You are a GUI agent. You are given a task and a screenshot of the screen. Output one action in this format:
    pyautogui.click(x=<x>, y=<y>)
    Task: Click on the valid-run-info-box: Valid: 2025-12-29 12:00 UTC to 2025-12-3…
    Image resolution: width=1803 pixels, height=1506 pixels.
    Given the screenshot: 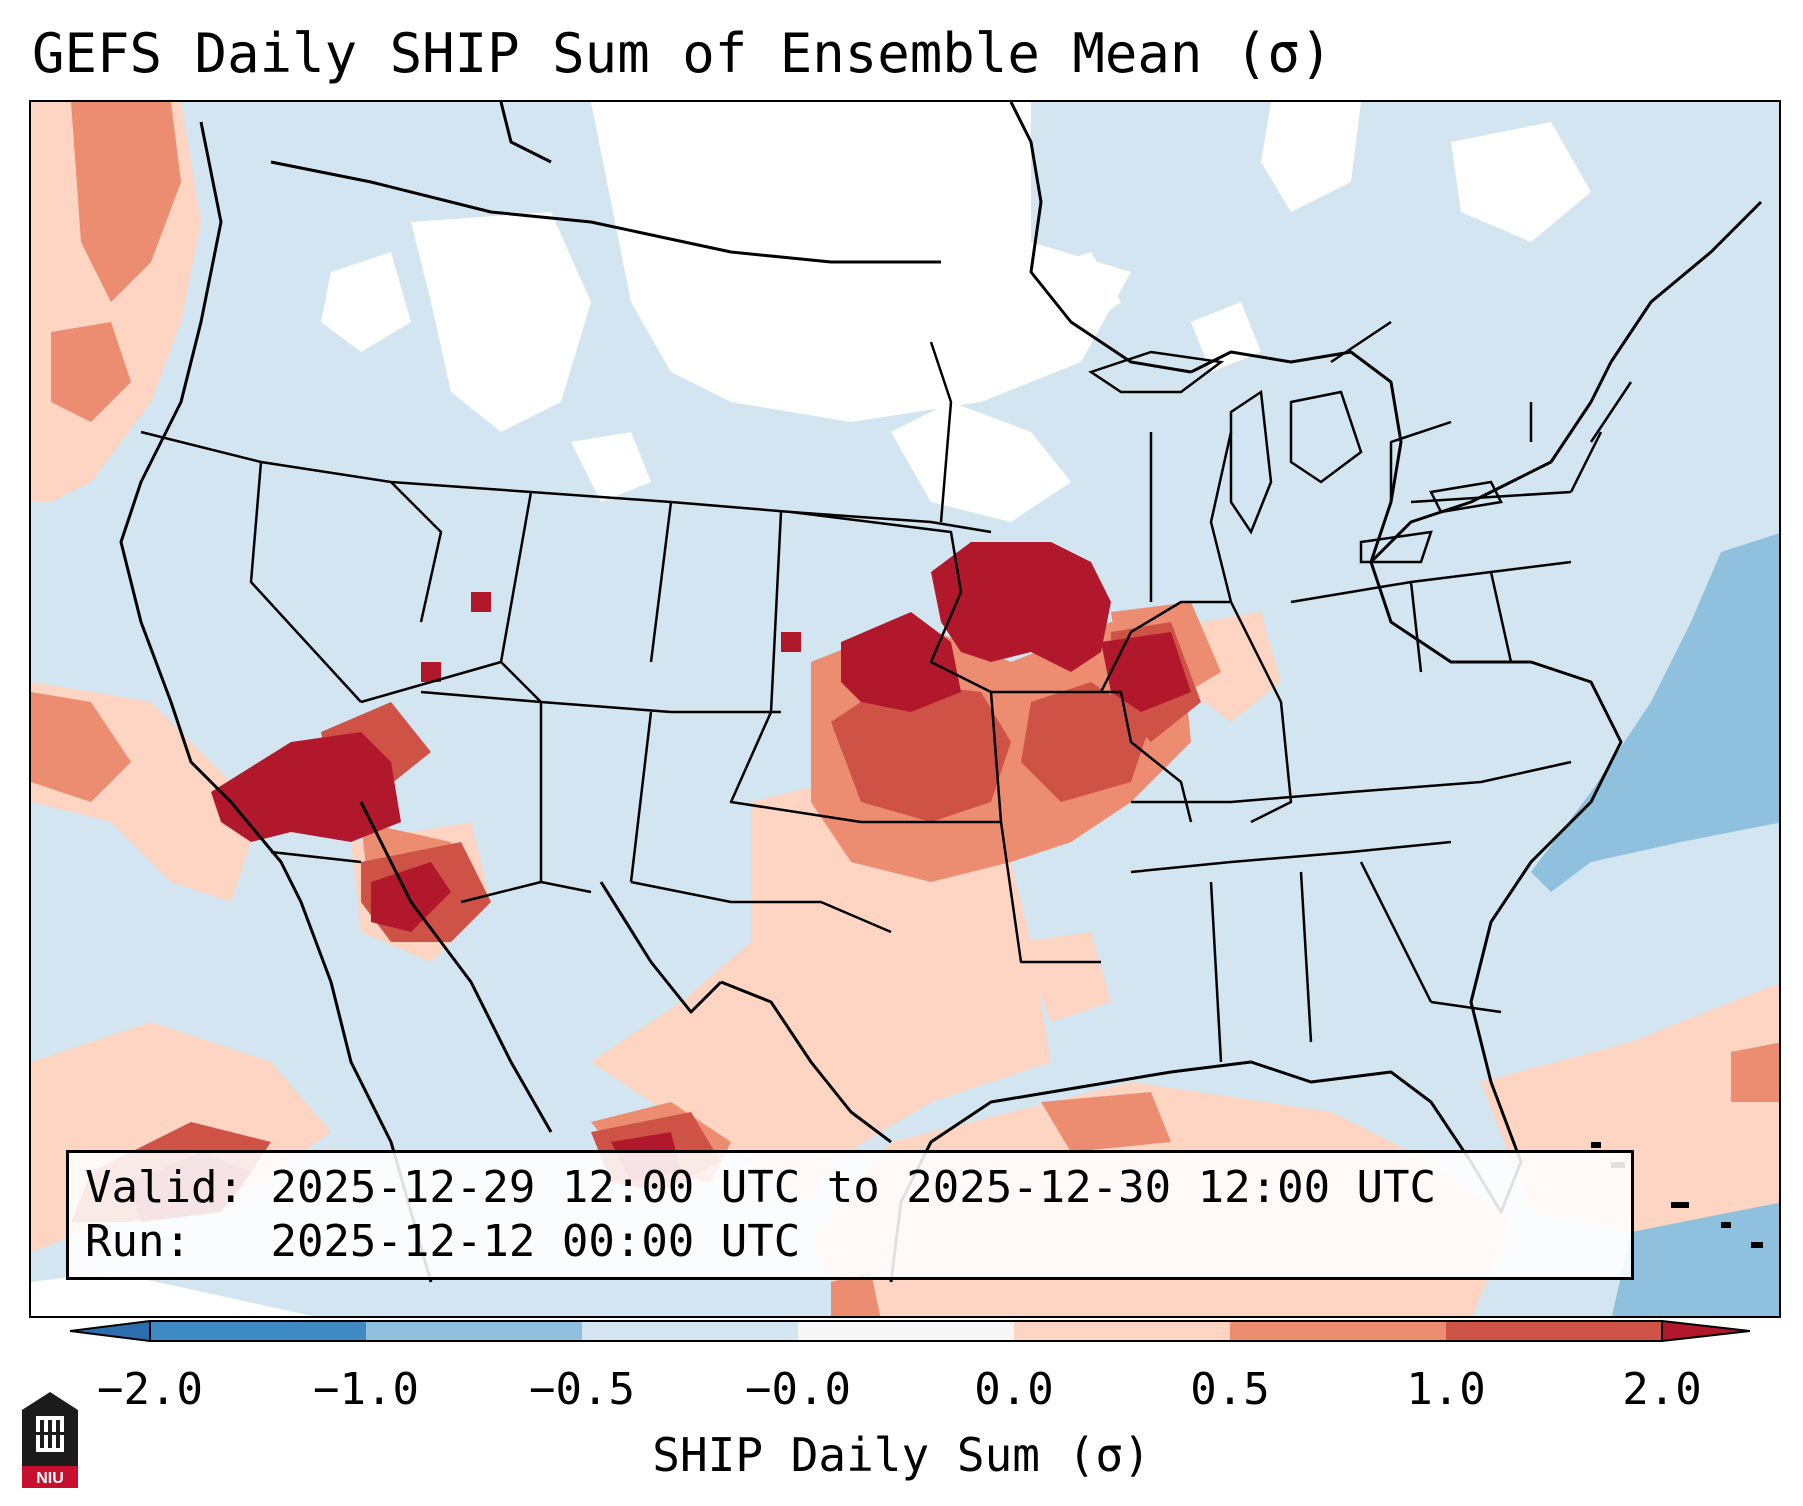 What is the action you would take?
    pyautogui.click(x=850, y=1215)
    